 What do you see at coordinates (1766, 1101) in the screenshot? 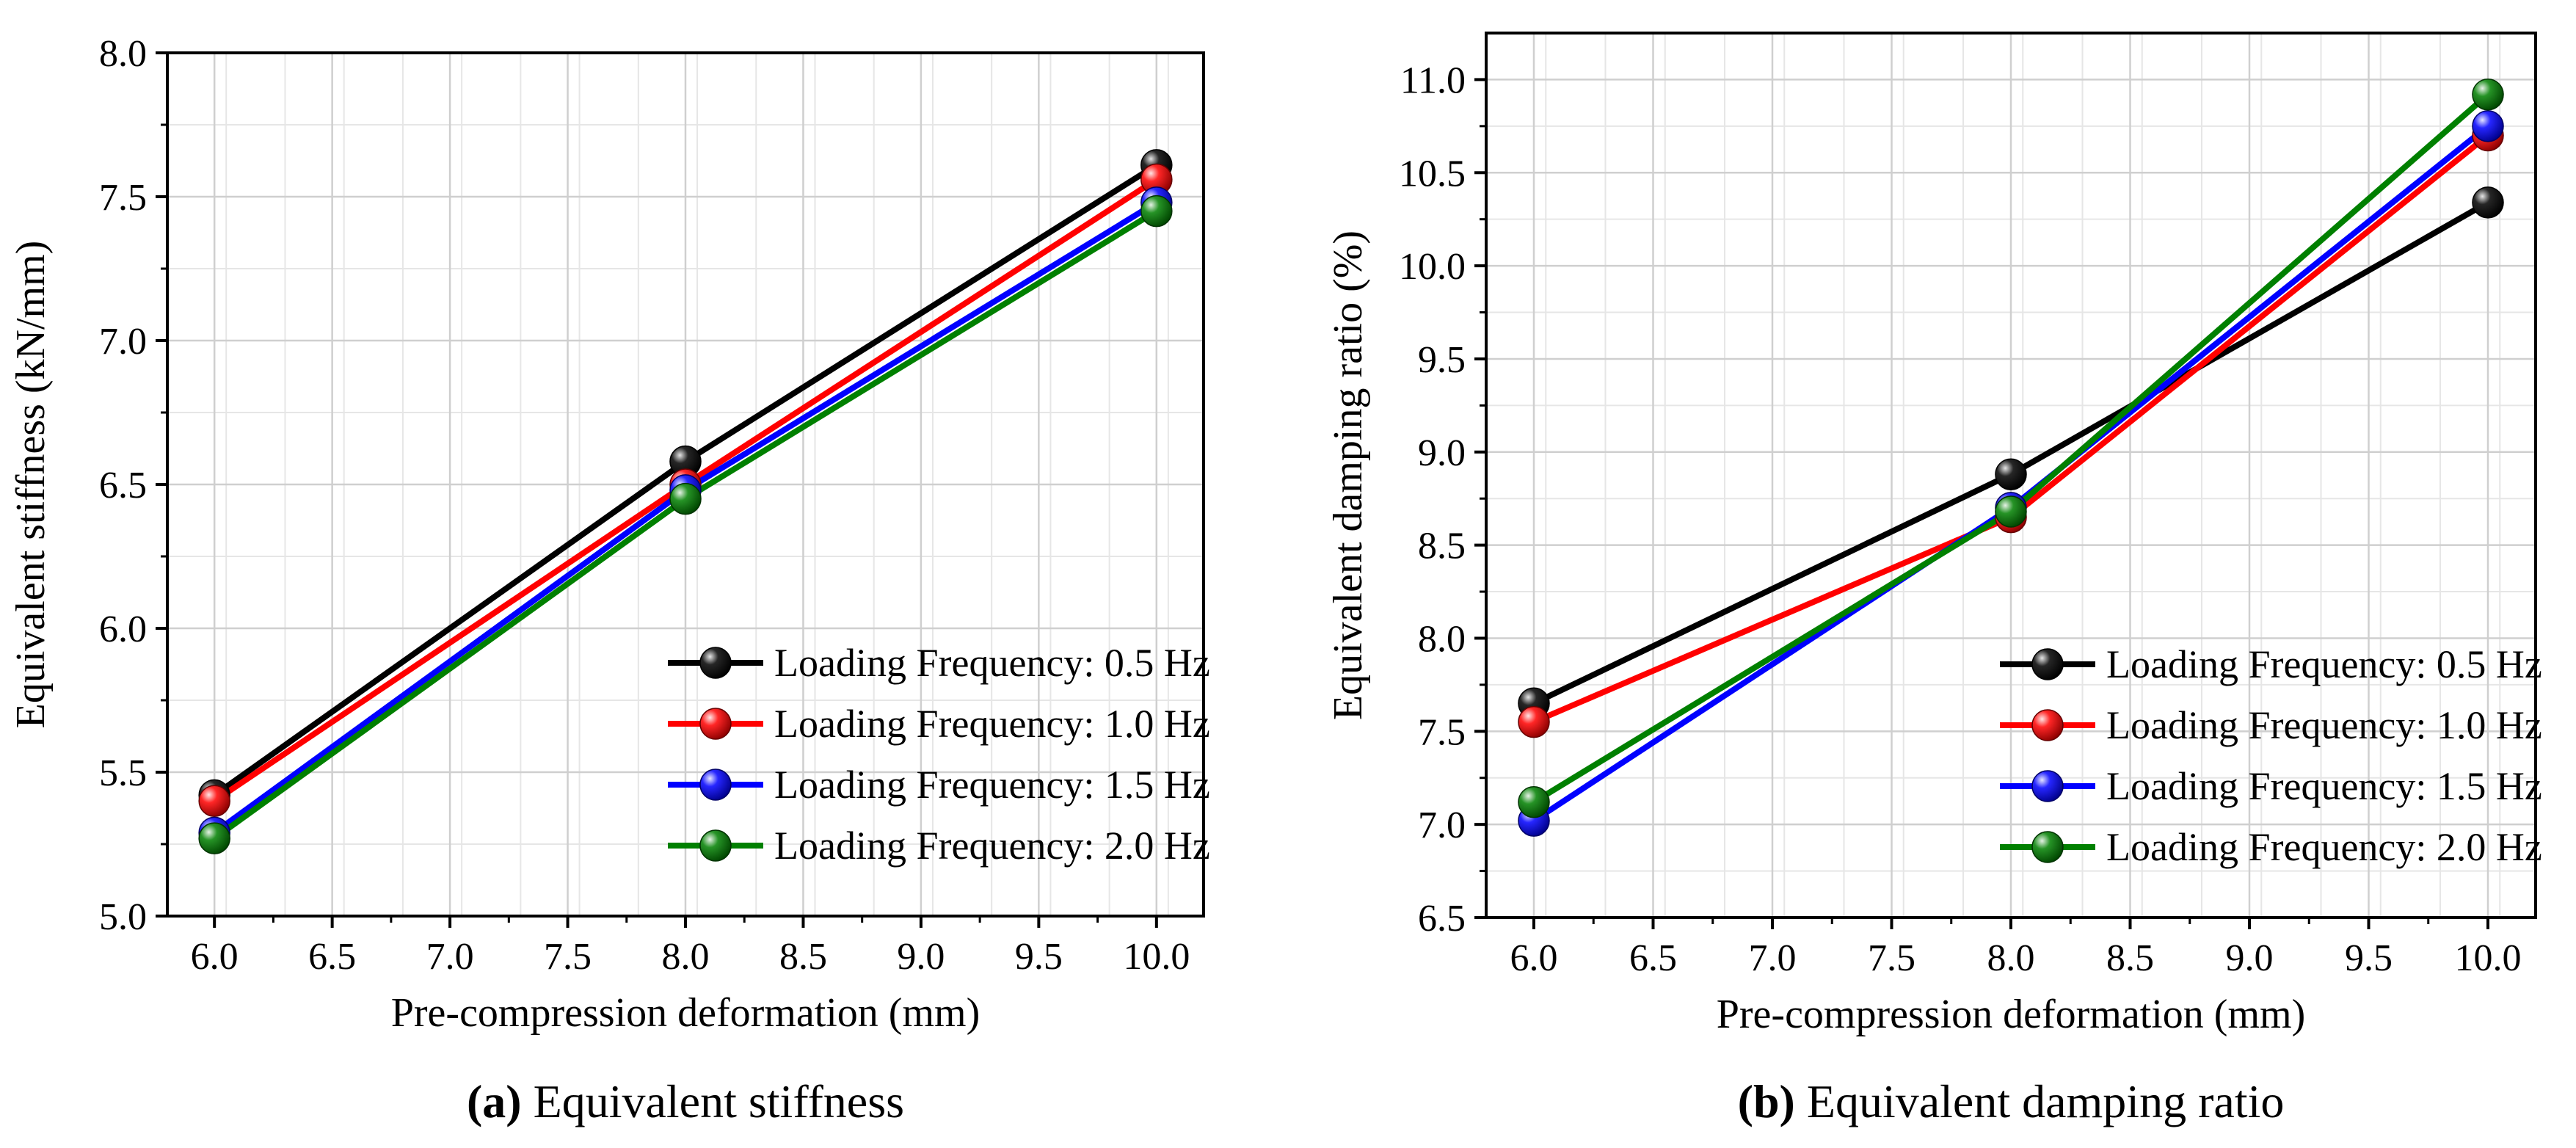
I see `panel-label: (b)` at bounding box center [1766, 1101].